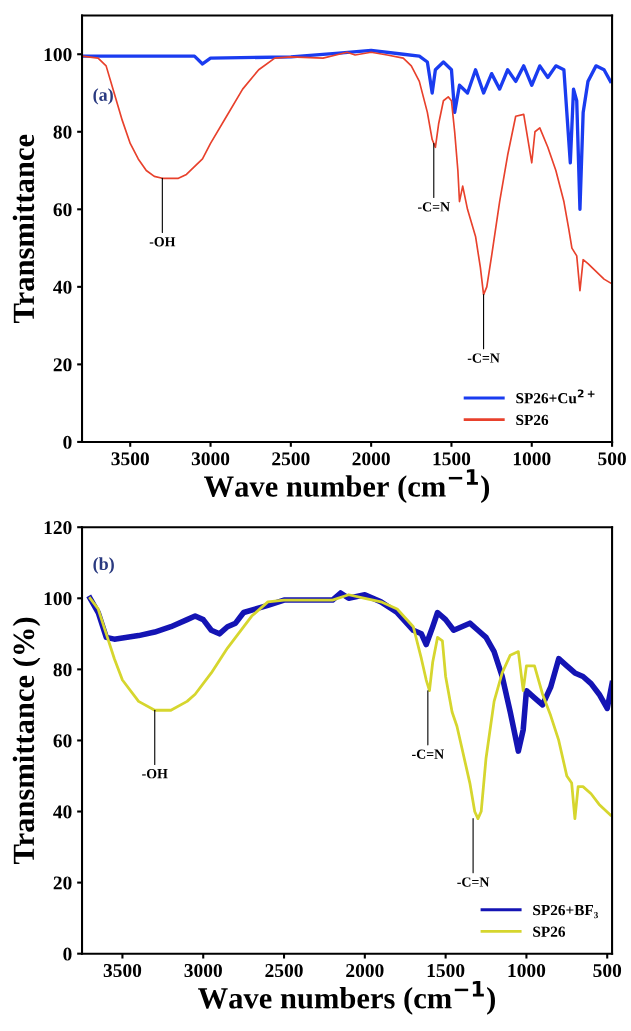 The width and height of the screenshot is (631, 1031). Describe the element at coordinates (103, 565) in the screenshot. I see `annotation: (b)` at that location.